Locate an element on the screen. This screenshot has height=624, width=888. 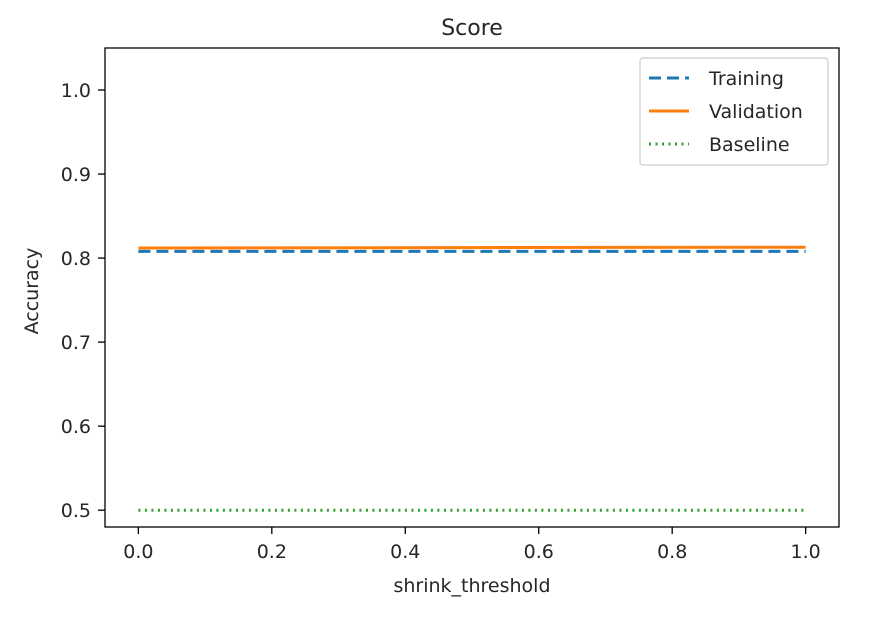
legend-label-training: Training is located at coordinates (746, 79).